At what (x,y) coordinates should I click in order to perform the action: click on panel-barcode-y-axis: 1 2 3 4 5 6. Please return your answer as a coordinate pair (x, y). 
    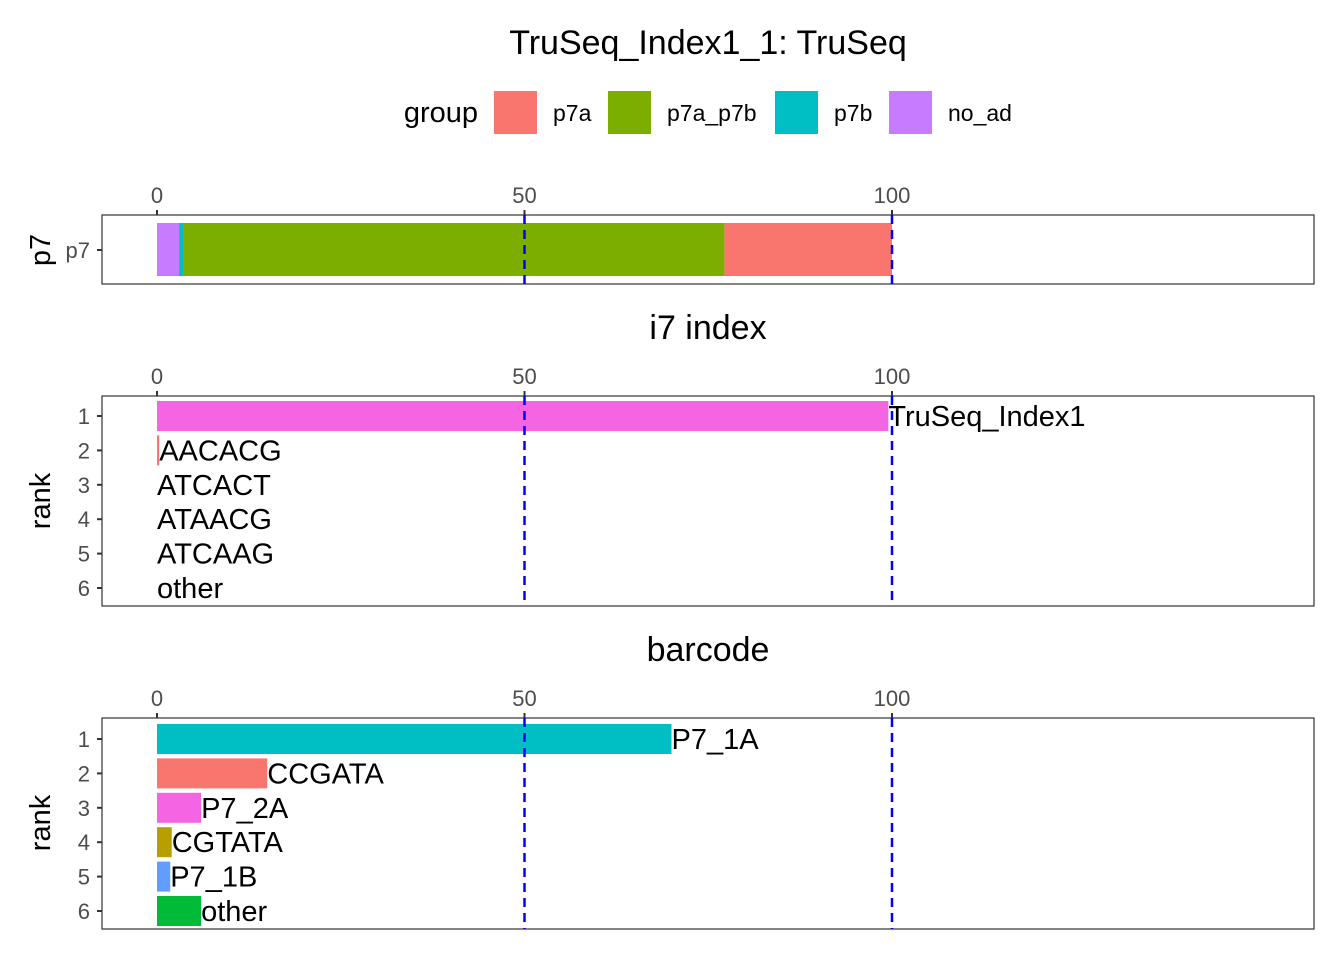
    Looking at the image, I should click on (90, 825).